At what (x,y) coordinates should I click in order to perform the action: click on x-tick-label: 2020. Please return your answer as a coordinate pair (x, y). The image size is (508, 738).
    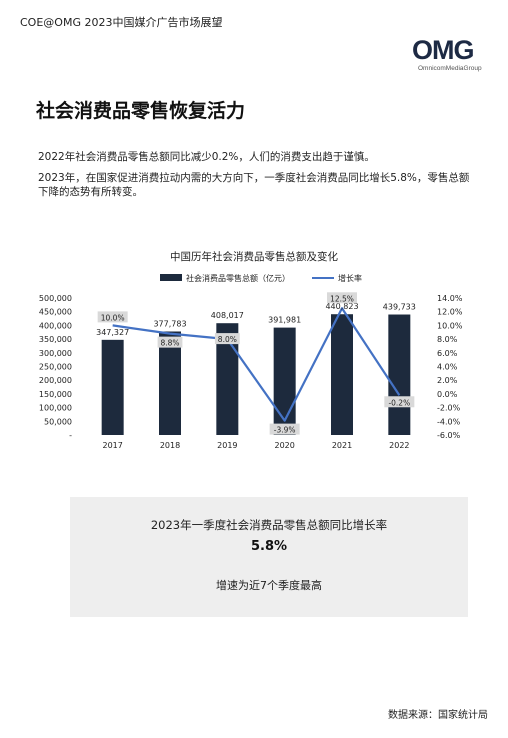
    Looking at the image, I should click on (284, 445).